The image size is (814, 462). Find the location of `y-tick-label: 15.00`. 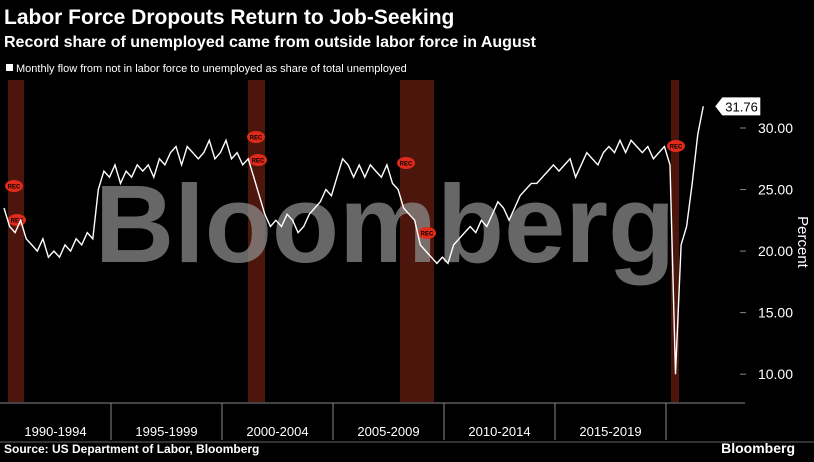

y-tick-label: 15.00 is located at coordinates (775, 313).